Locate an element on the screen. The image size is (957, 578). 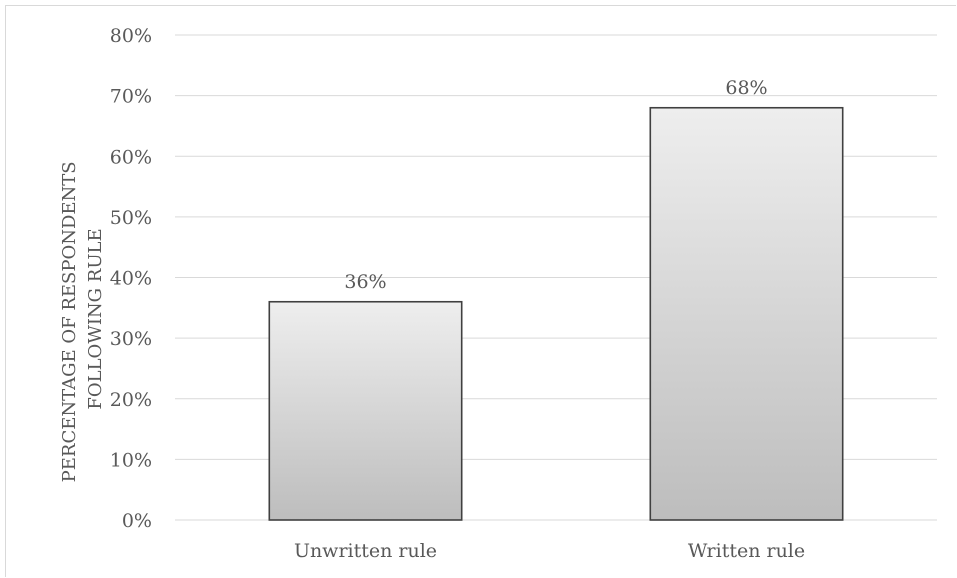
bar-unwritten-rule is located at coordinates (365, 410).